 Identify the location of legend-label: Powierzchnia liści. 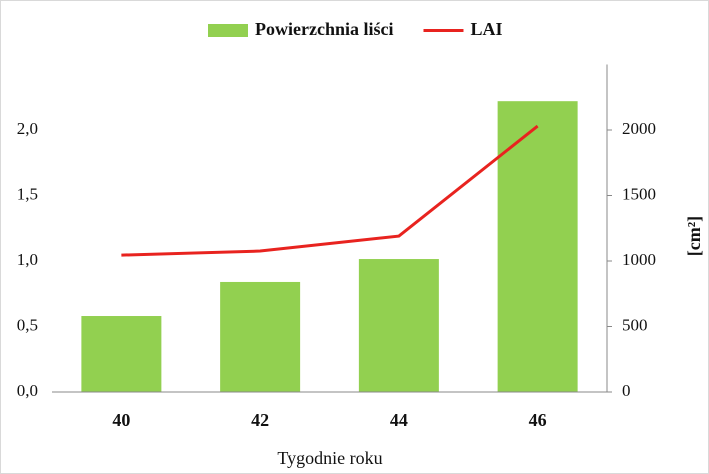
(324, 29).